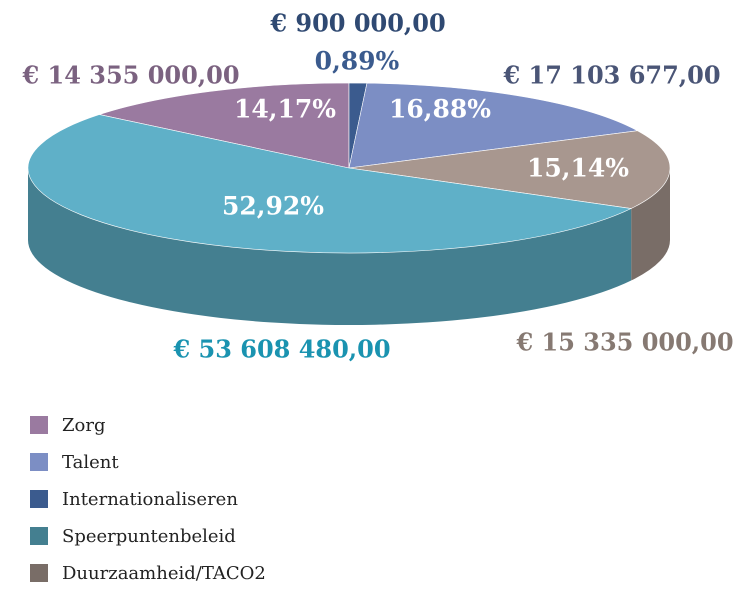  What do you see at coordinates (357, 61) in the screenshot?
I see `value-label: 0,89%` at bounding box center [357, 61].